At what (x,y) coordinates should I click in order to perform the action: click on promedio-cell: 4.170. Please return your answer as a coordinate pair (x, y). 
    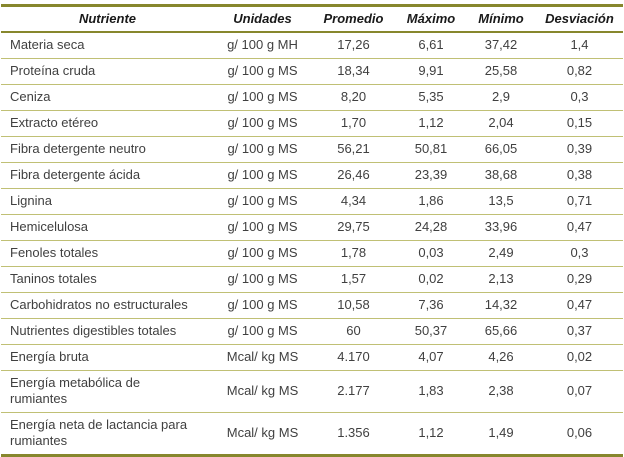
    Looking at the image, I should click on (353, 357).